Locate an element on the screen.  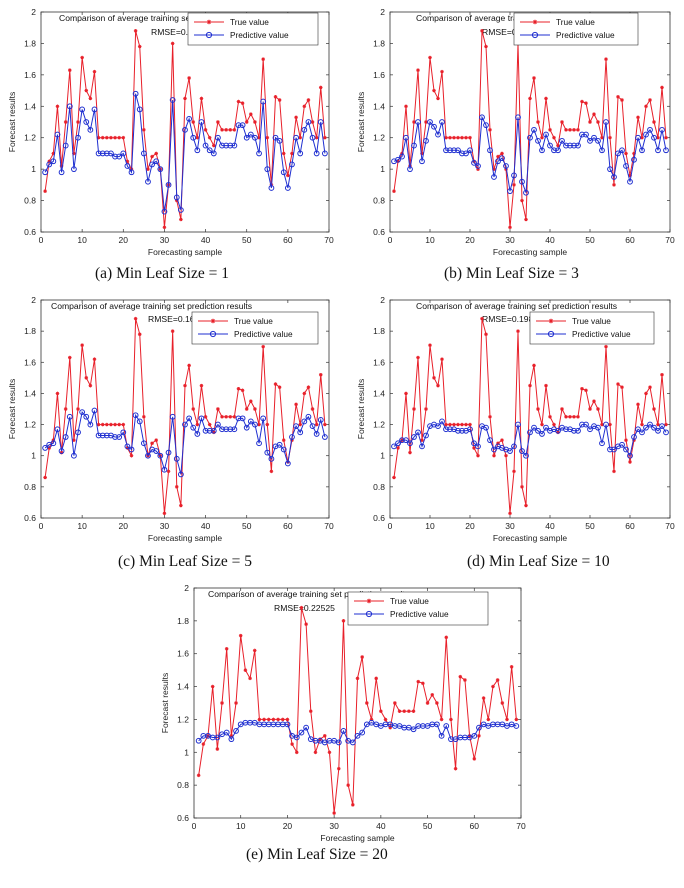
y-tick-label: 1.4 is located at coordinates (30, 393).